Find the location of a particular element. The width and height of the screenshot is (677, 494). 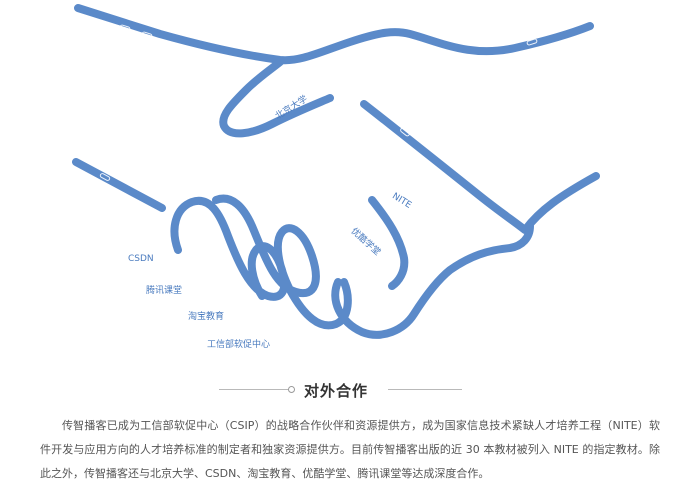

partner-label-csdn: CSDN is located at coordinates (141, 259).